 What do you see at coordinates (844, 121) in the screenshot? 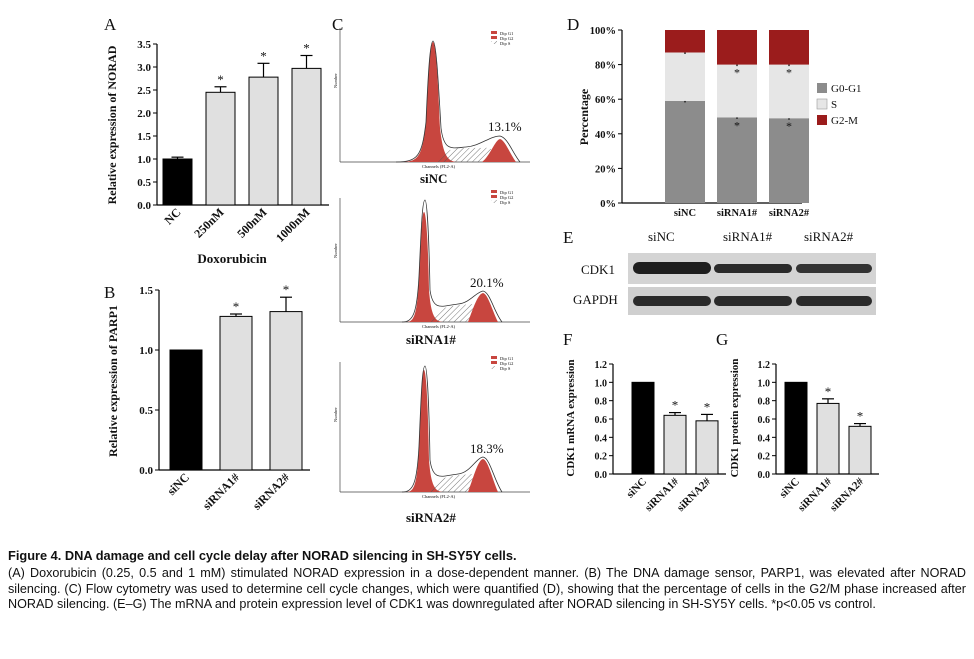
I see `legend-label-g2m: G2-M` at bounding box center [844, 121].